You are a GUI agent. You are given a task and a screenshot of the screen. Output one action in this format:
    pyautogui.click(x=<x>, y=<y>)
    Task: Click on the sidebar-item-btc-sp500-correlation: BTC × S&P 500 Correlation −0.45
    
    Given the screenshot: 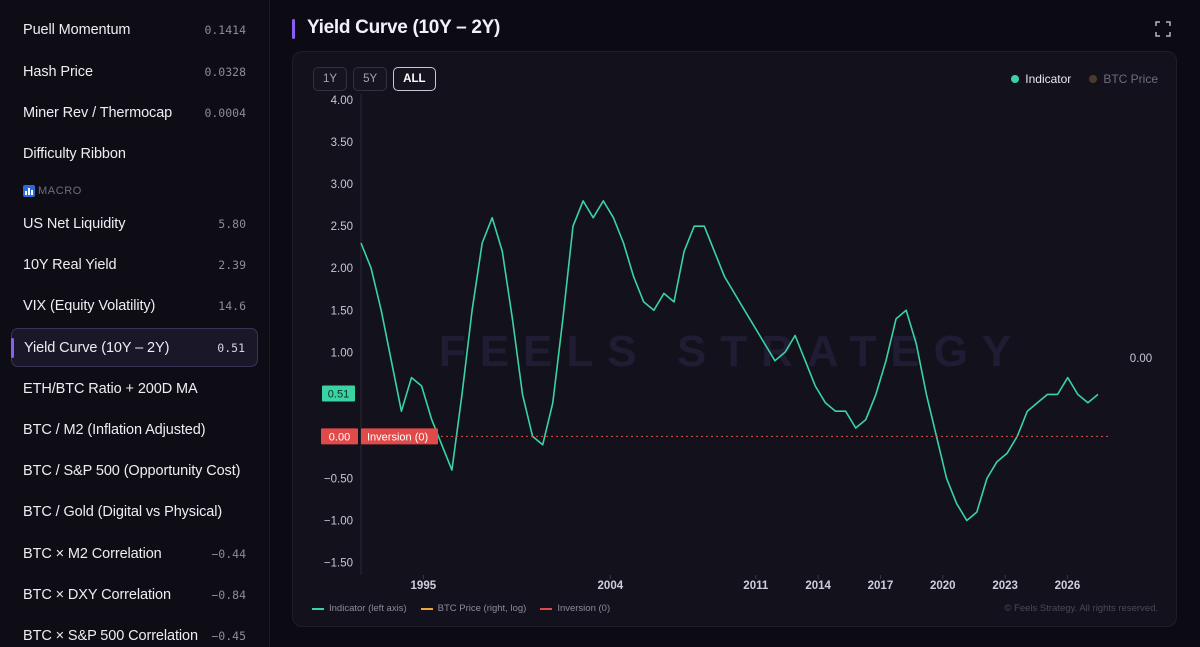 What is the action you would take?
    pyautogui.click(x=134, y=631)
    